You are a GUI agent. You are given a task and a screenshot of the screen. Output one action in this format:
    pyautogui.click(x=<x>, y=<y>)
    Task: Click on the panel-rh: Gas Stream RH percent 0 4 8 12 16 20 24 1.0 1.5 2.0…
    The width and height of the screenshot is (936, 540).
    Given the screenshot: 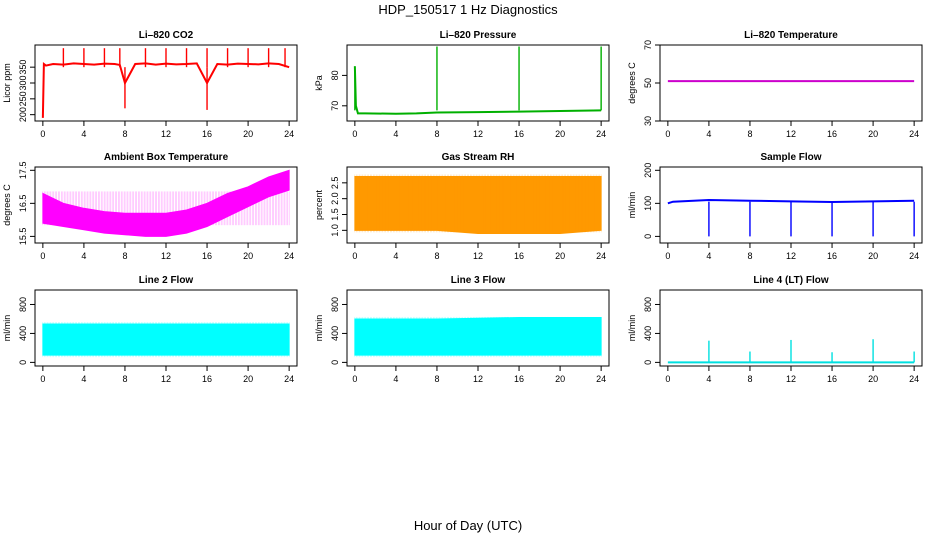 What is the action you would take?
    pyautogui.click(x=462, y=206)
    